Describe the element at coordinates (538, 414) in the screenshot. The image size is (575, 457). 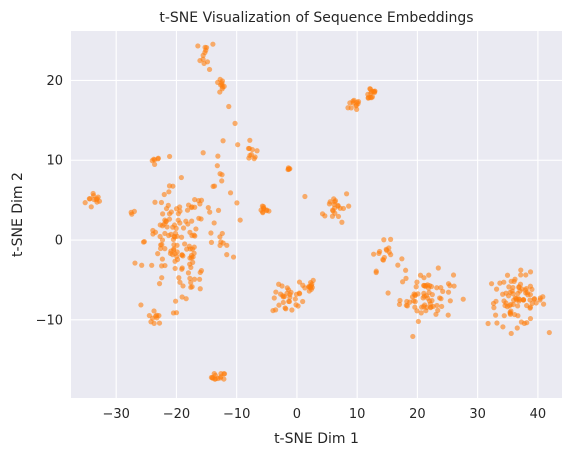
I see `x-tick-label: 40` at that location.